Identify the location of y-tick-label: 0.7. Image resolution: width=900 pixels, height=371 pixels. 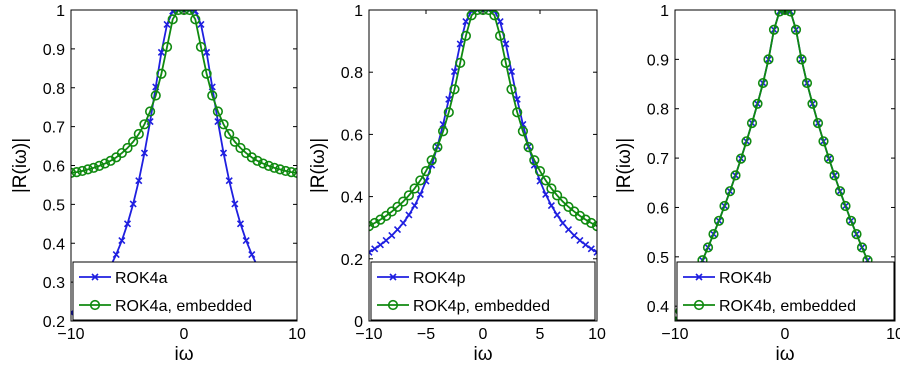
(658, 159).